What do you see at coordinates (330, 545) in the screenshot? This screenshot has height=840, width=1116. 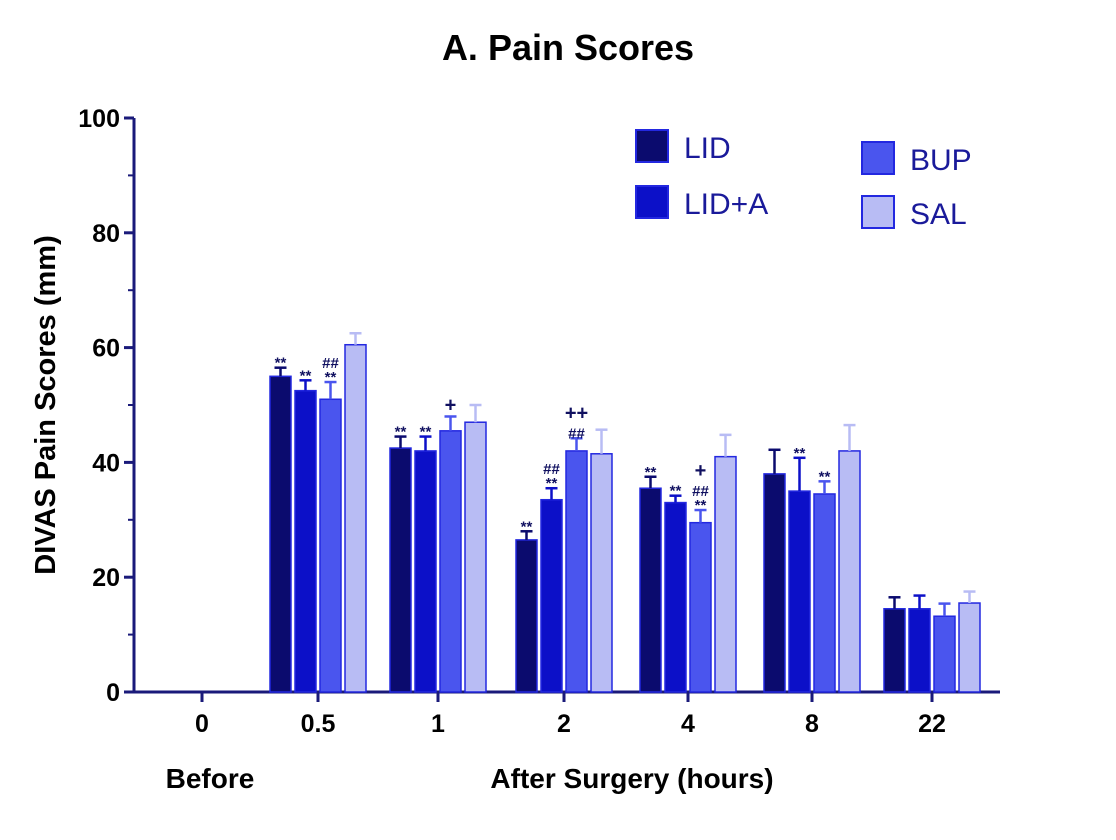 I see `bar-bup-0.5` at bounding box center [330, 545].